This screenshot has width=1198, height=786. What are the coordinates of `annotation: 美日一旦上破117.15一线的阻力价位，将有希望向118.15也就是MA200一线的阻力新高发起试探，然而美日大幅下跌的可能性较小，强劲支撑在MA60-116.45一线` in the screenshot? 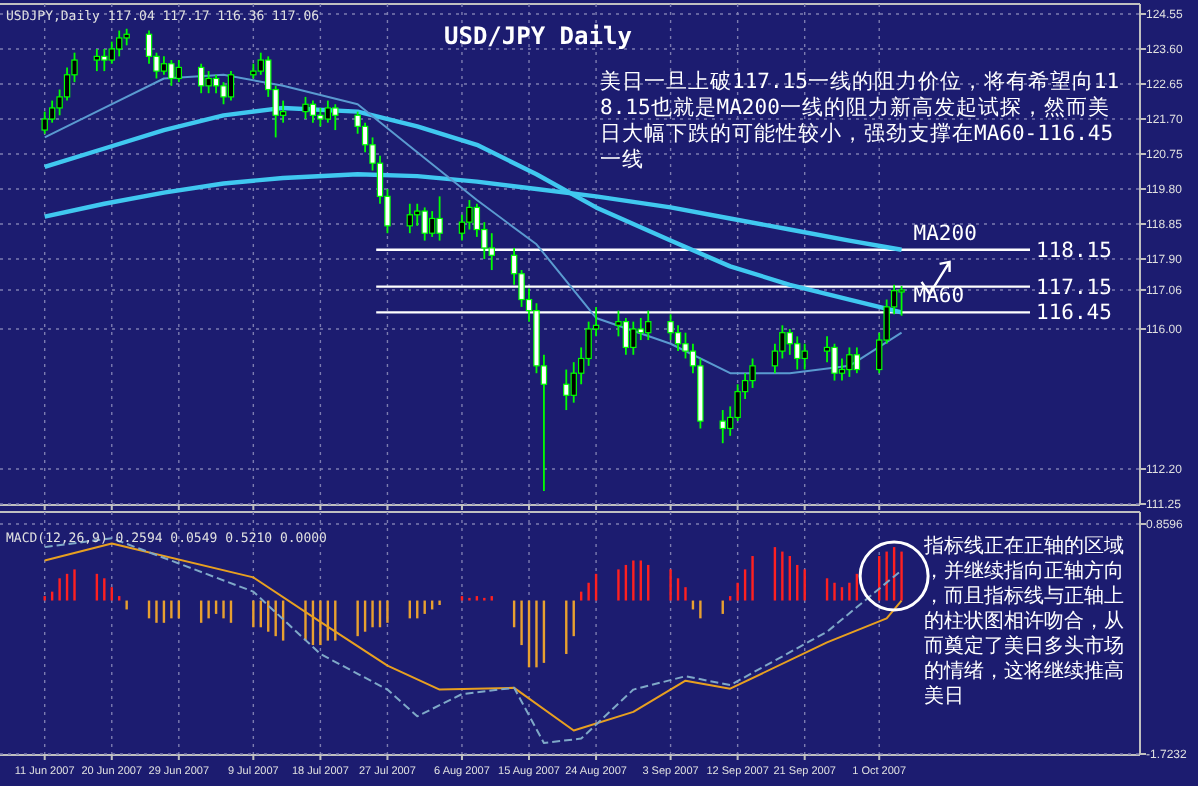 It's located at (860, 120).